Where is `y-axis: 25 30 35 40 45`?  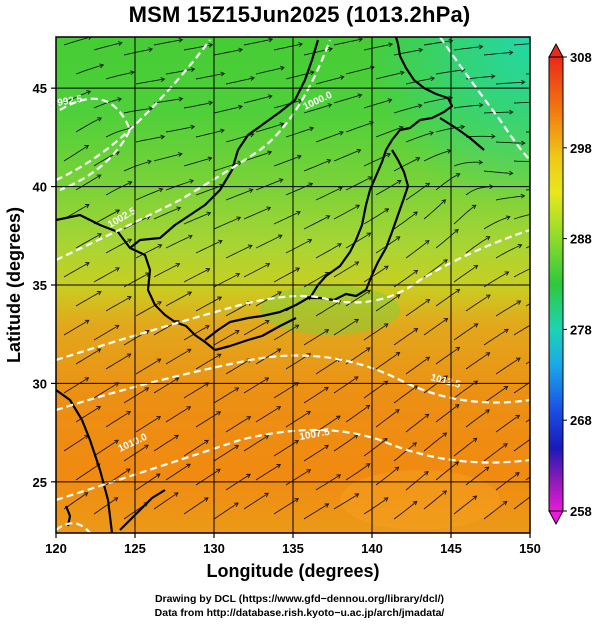 y-axis: 25 30 35 40 45 is located at coordinates (44, 285).